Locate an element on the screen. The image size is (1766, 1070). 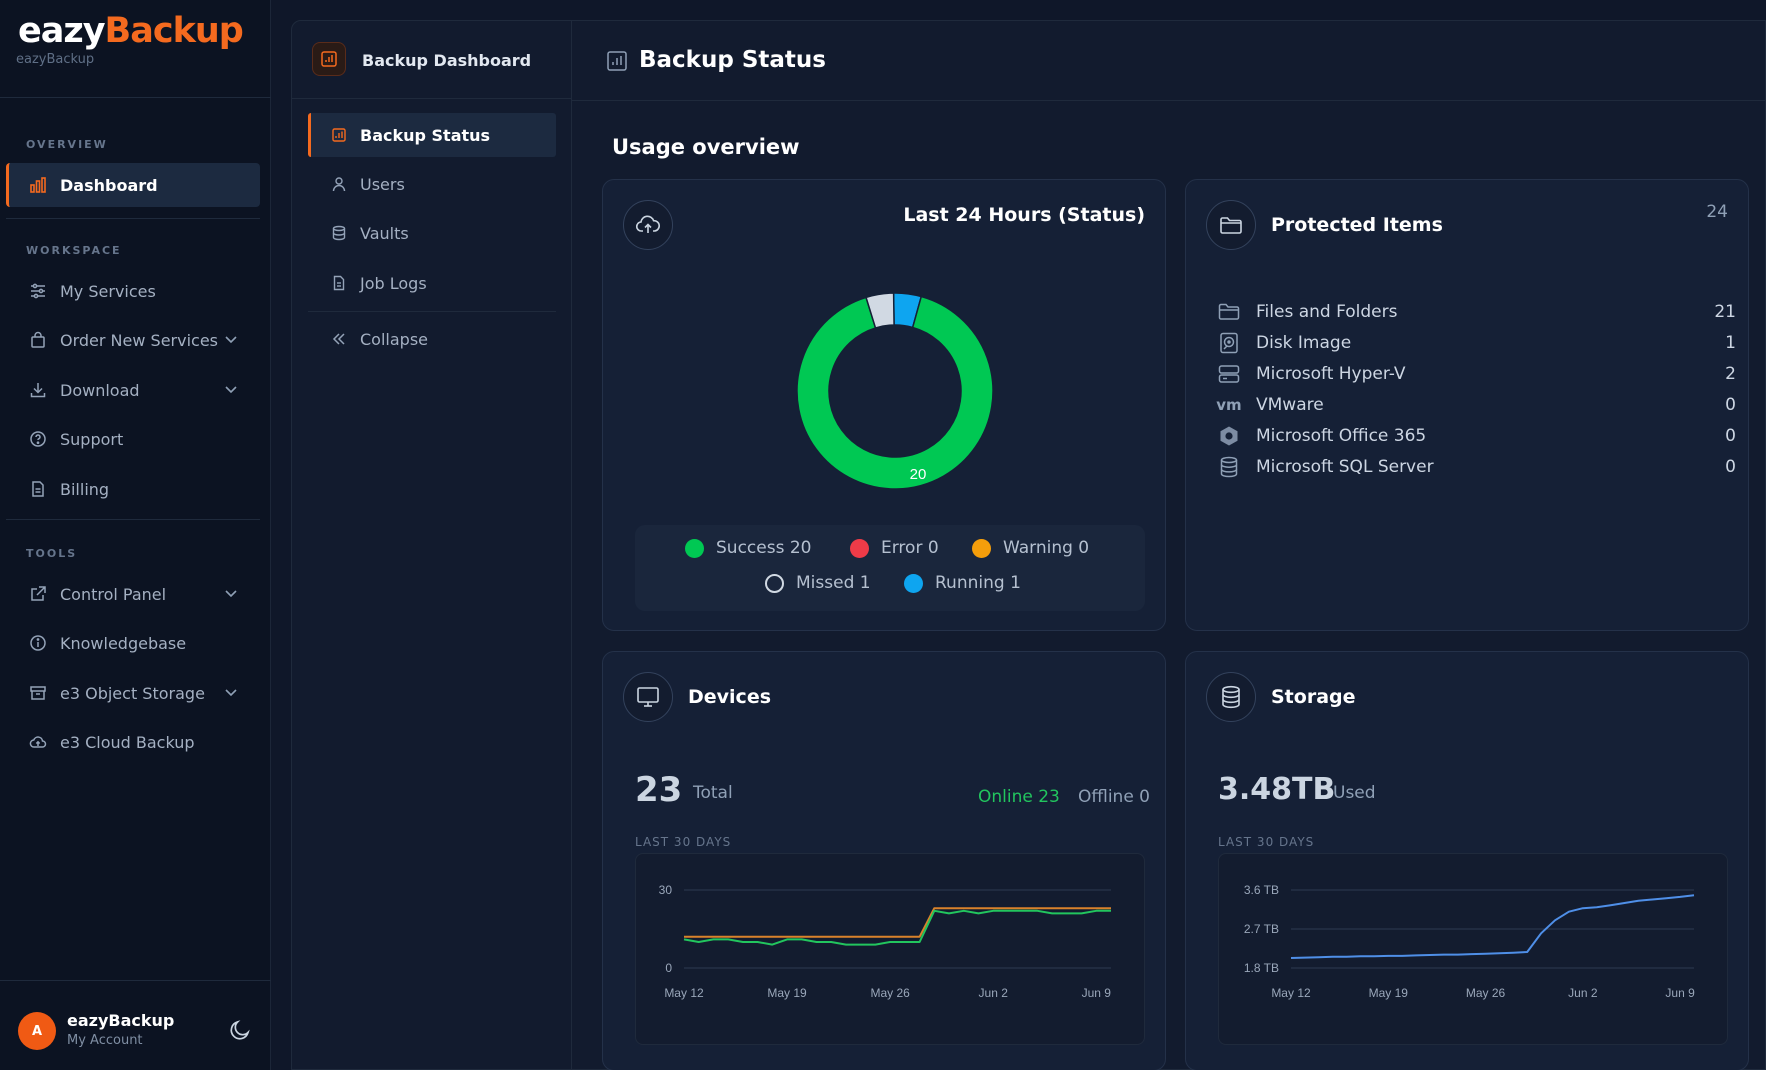
legend-running: Running 1 is located at coordinates (962, 583).